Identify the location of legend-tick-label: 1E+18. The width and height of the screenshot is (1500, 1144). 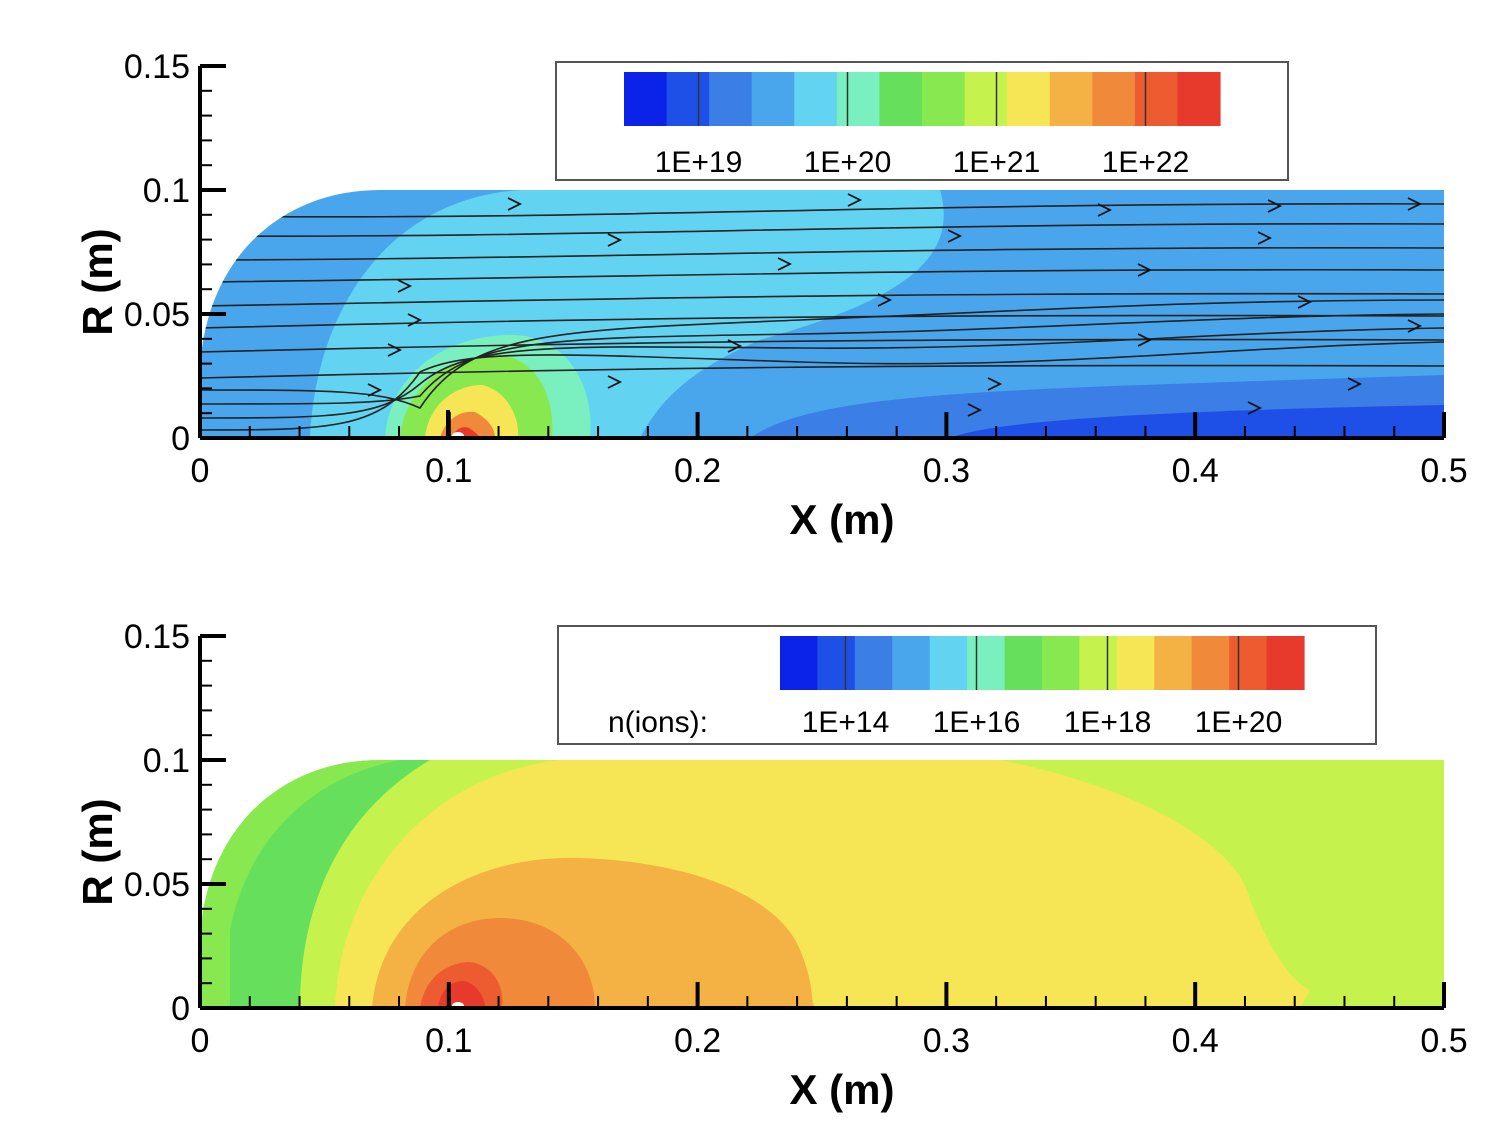
(1108, 722).